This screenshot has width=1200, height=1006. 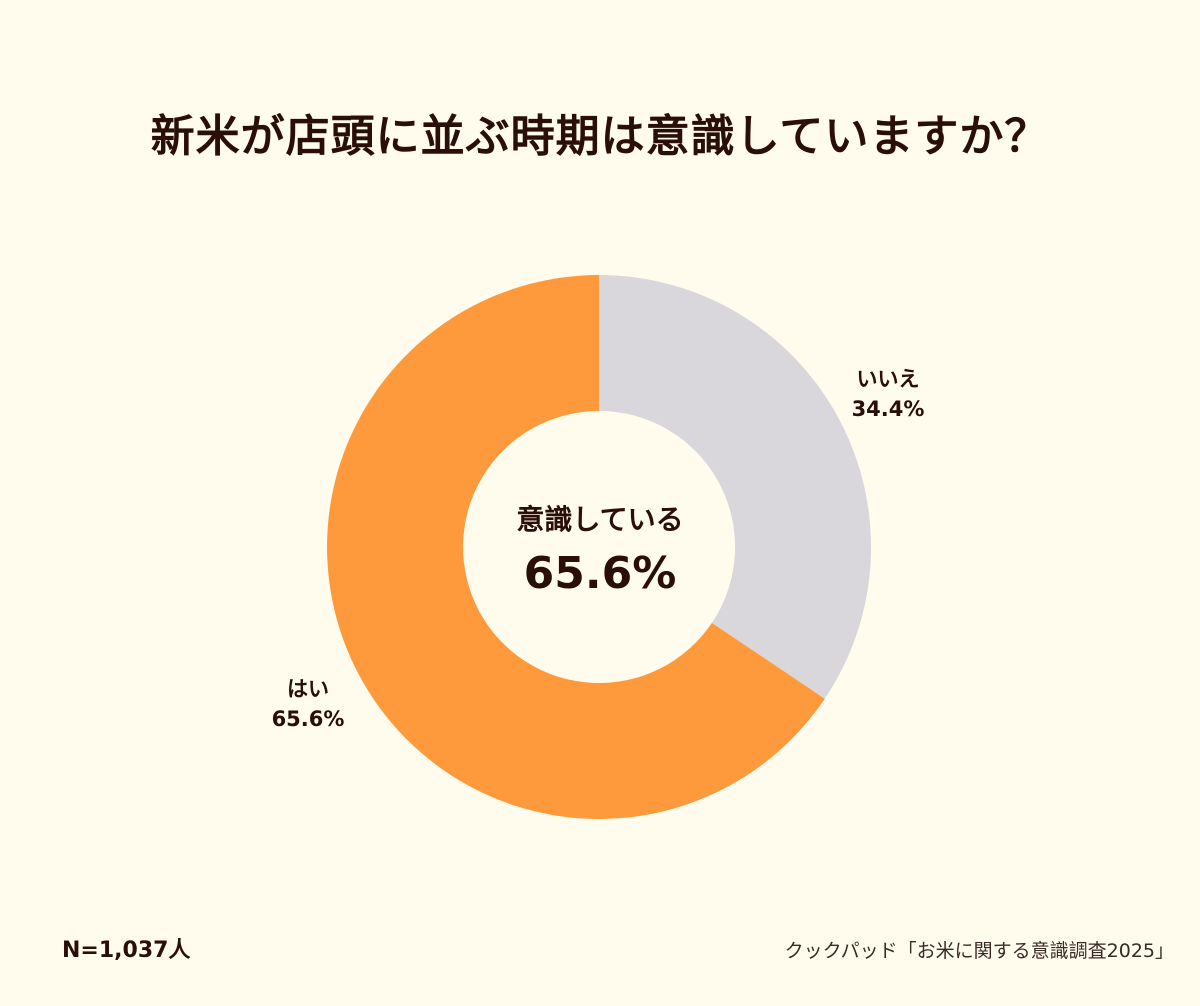 I want to click on slice-label-yes-name: はい, so click(x=308, y=689).